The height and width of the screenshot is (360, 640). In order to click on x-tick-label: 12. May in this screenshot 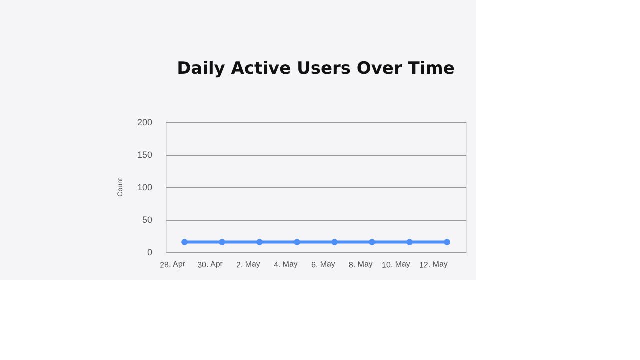, I will do `click(433, 265)`.